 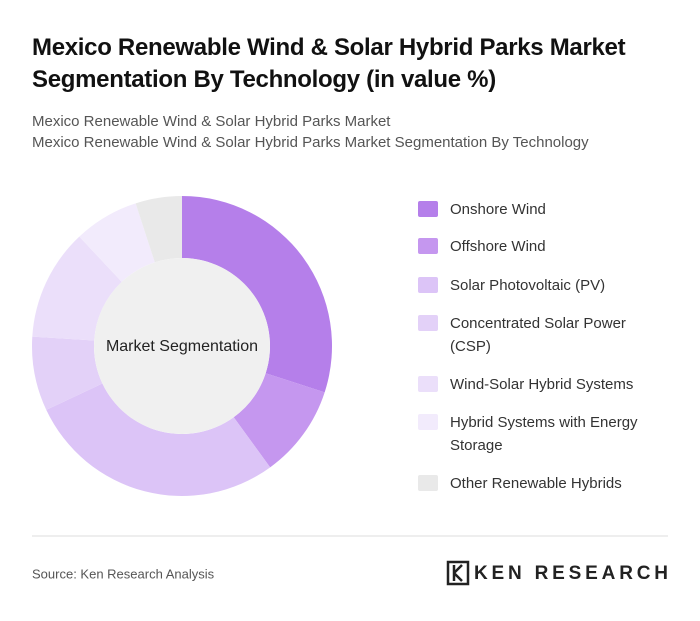 What do you see at coordinates (544, 434) in the screenshot?
I see `legend-label: Hybrid Systems with Energy Storage` at bounding box center [544, 434].